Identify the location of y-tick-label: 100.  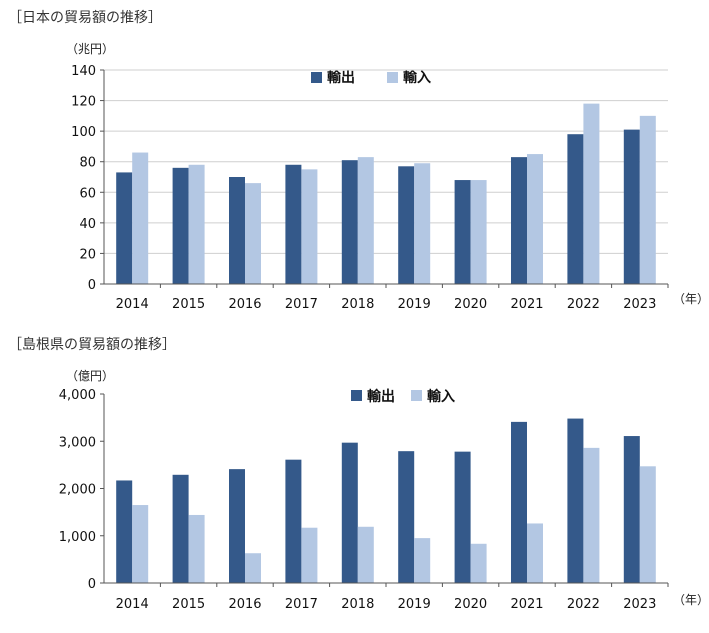
(83, 132).